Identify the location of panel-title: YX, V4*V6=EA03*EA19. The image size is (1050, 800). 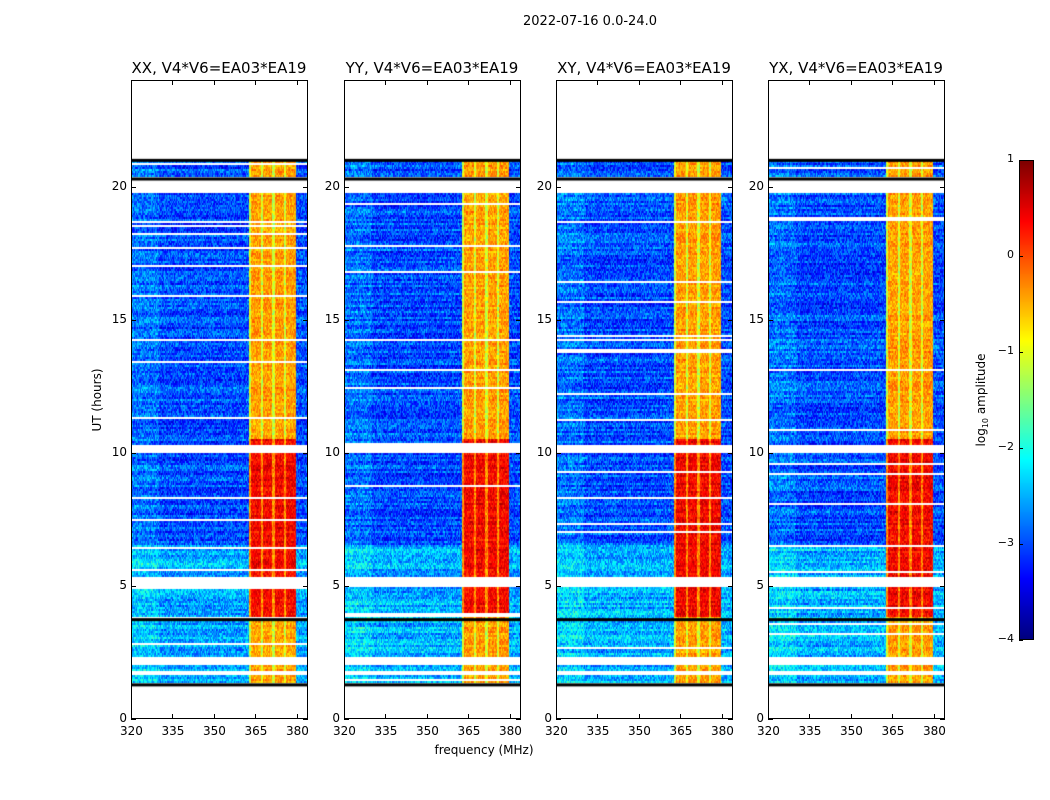
(856, 68).